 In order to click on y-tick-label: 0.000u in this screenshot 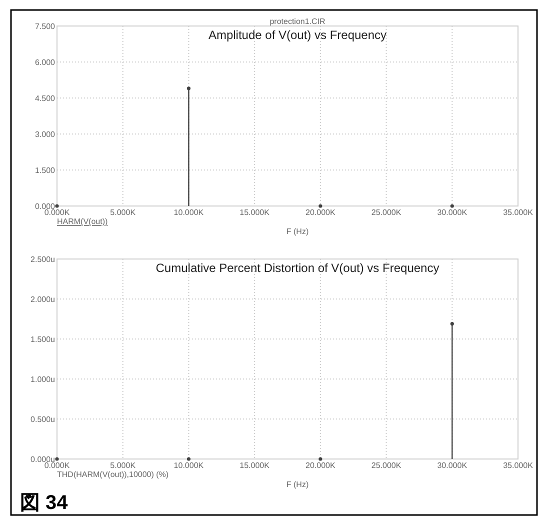, I will do `click(42, 459)`.